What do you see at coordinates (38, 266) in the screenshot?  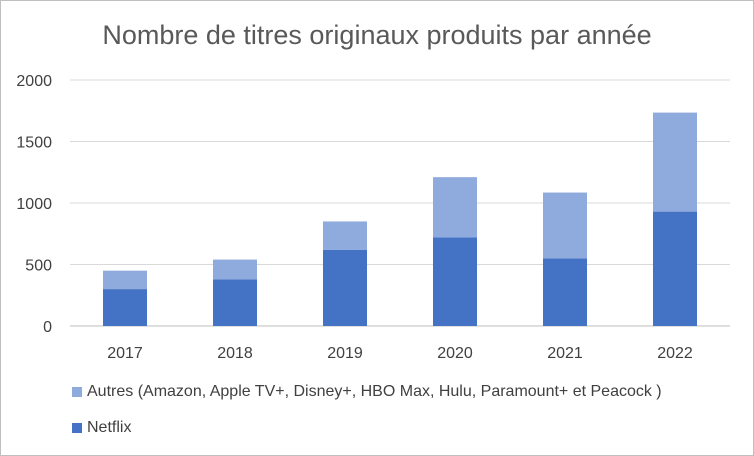 I see `y-tick-label-500: 500` at bounding box center [38, 266].